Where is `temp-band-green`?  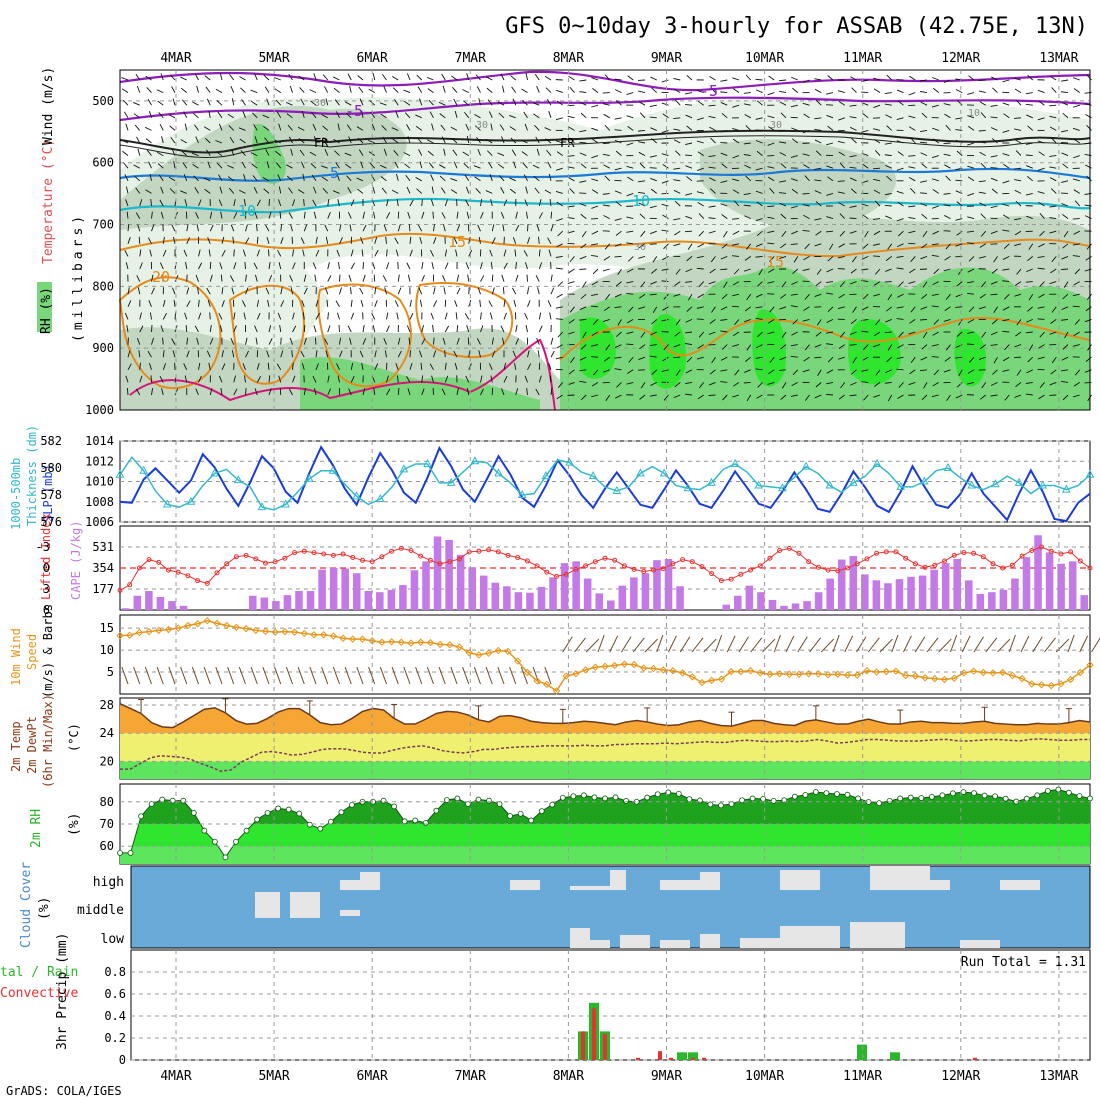 temp-band-green is located at coordinates (605, 770).